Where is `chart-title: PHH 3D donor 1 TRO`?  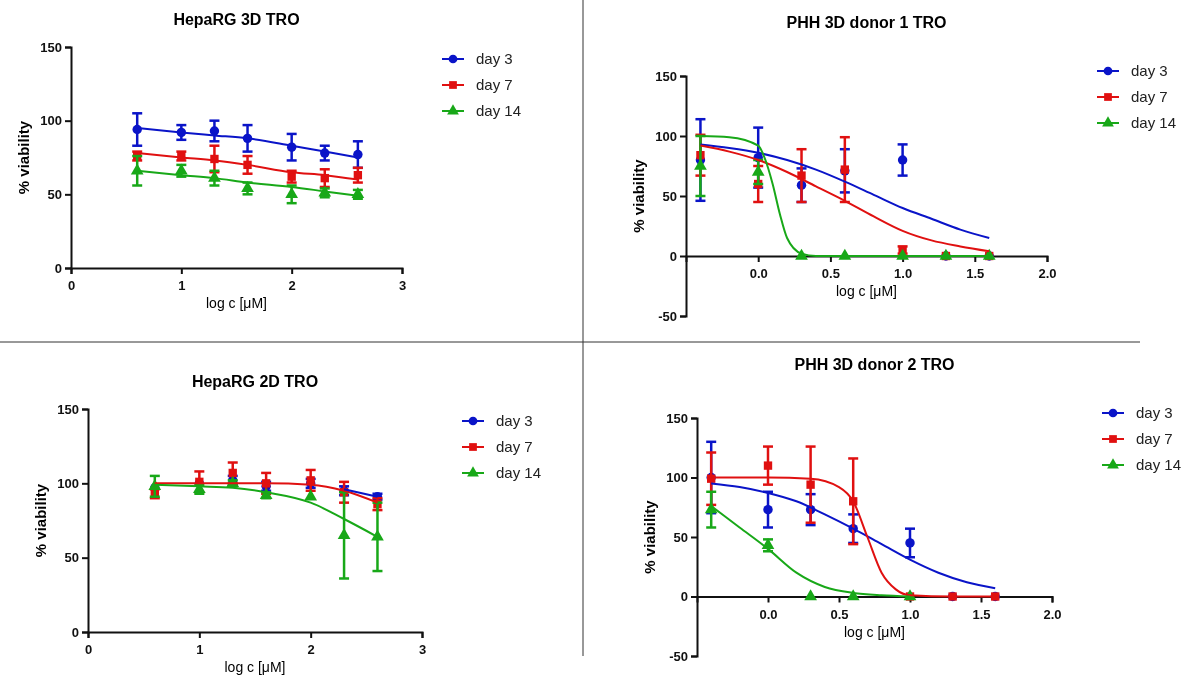
chart-title: PHH 3D donor 1 TRO is located at coordinates (866, 22).